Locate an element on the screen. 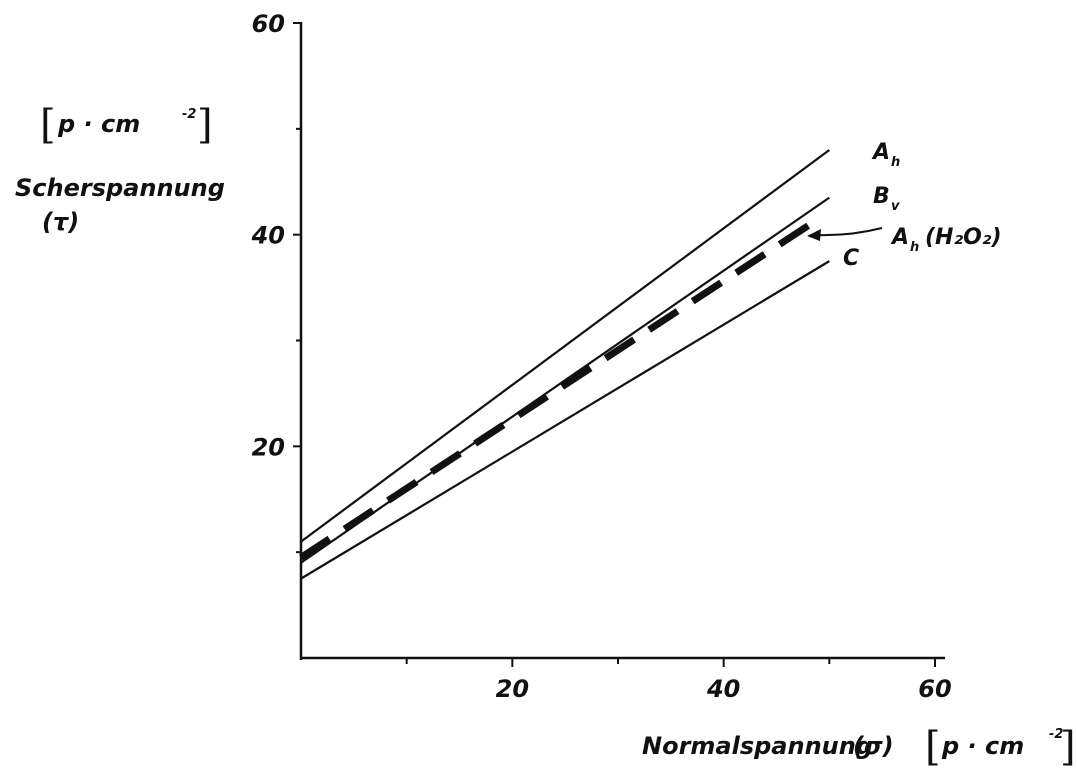  series-label-suffix: (H₂O₂) is located at coordinates (963, 237).